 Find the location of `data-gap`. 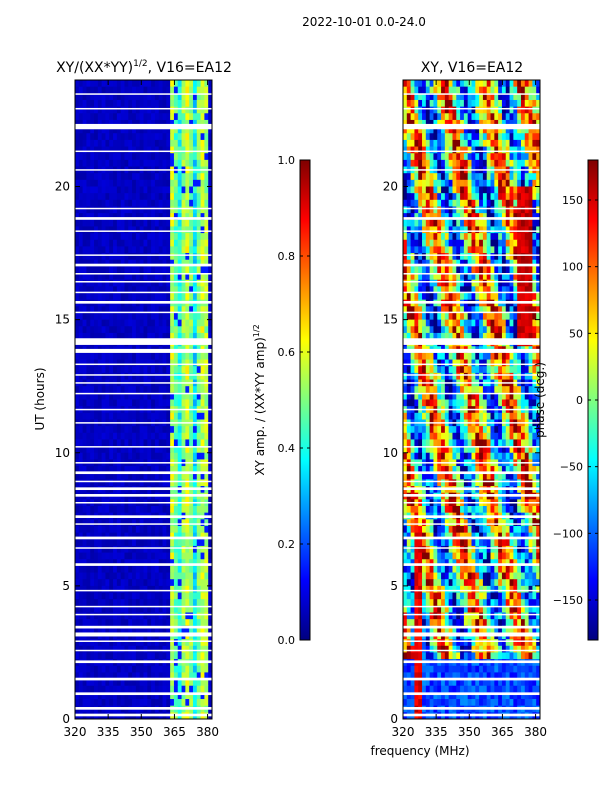

data-gap is located at coordinates (143, 231).